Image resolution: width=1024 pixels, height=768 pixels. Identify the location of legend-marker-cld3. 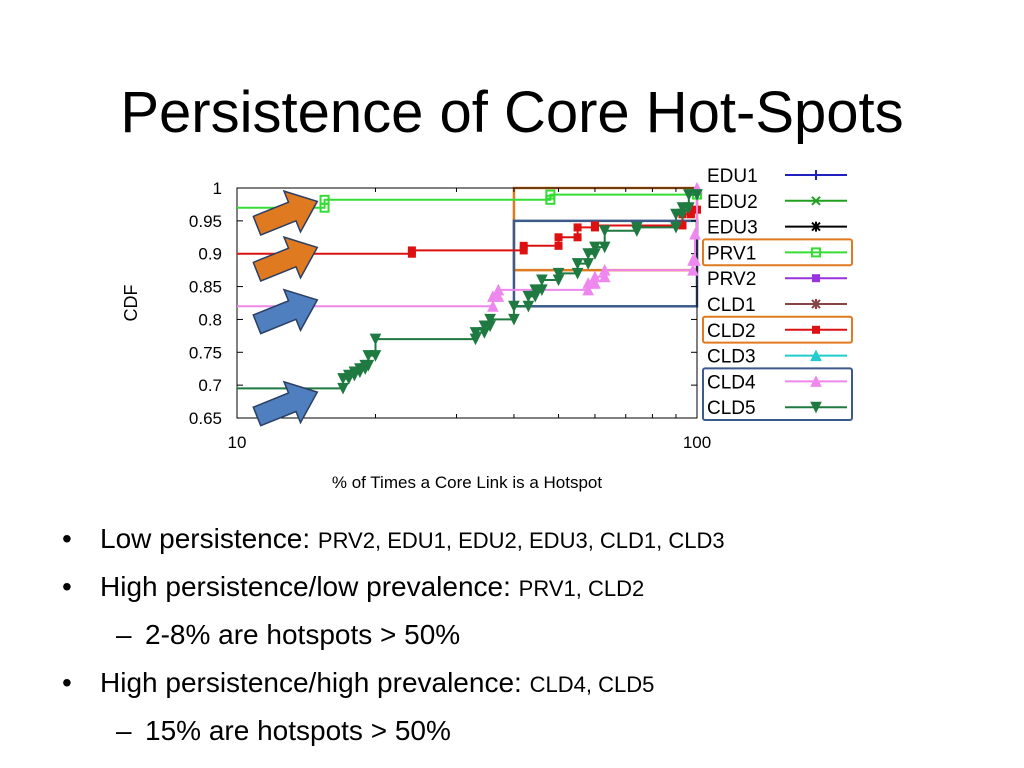
(816, 355).